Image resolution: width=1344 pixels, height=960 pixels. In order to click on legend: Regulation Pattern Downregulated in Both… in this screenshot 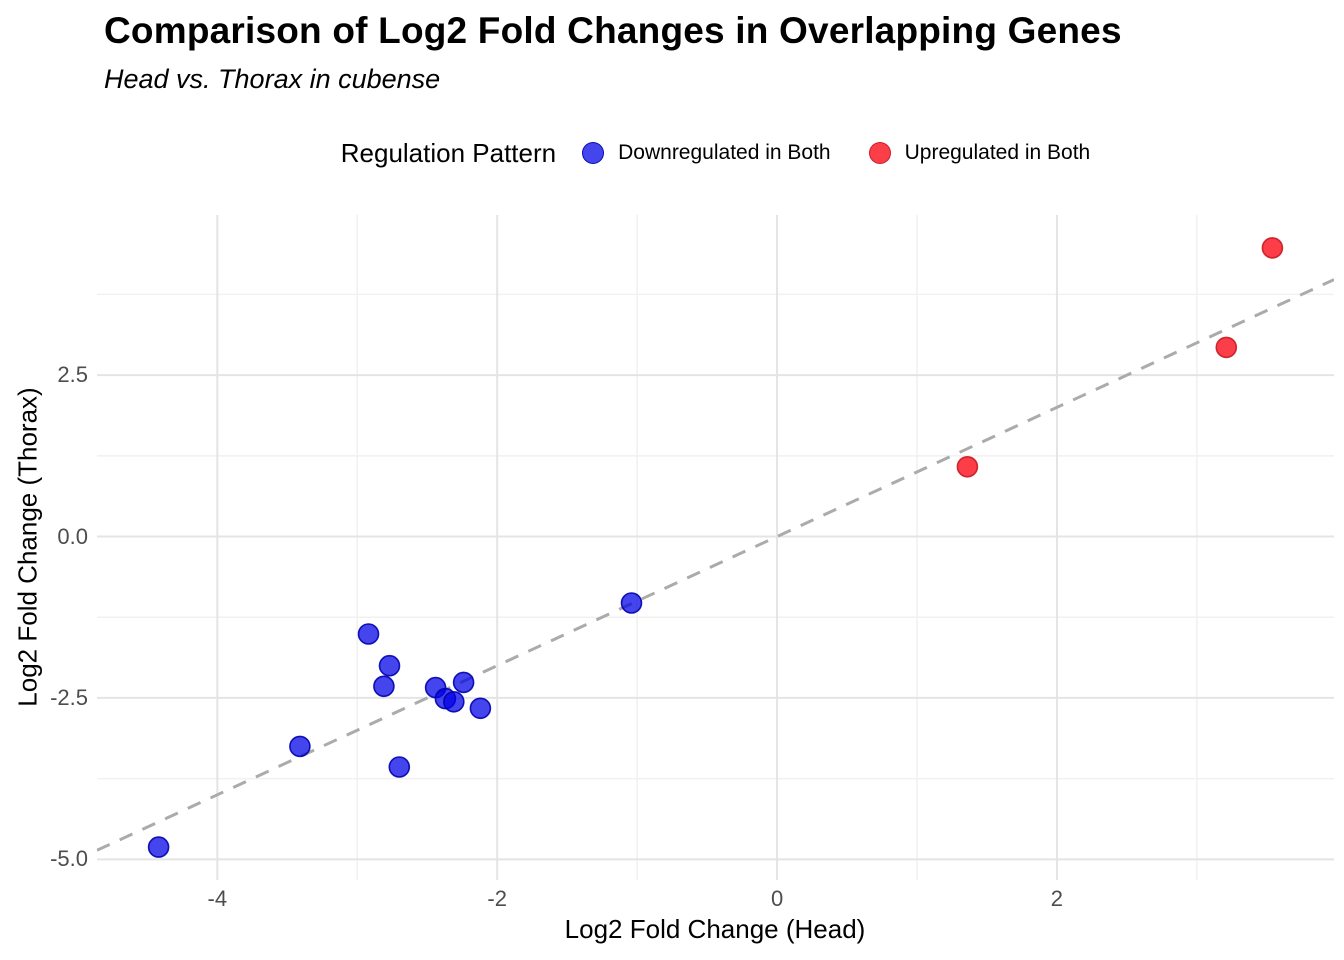, I will do `click(715, 153)`.